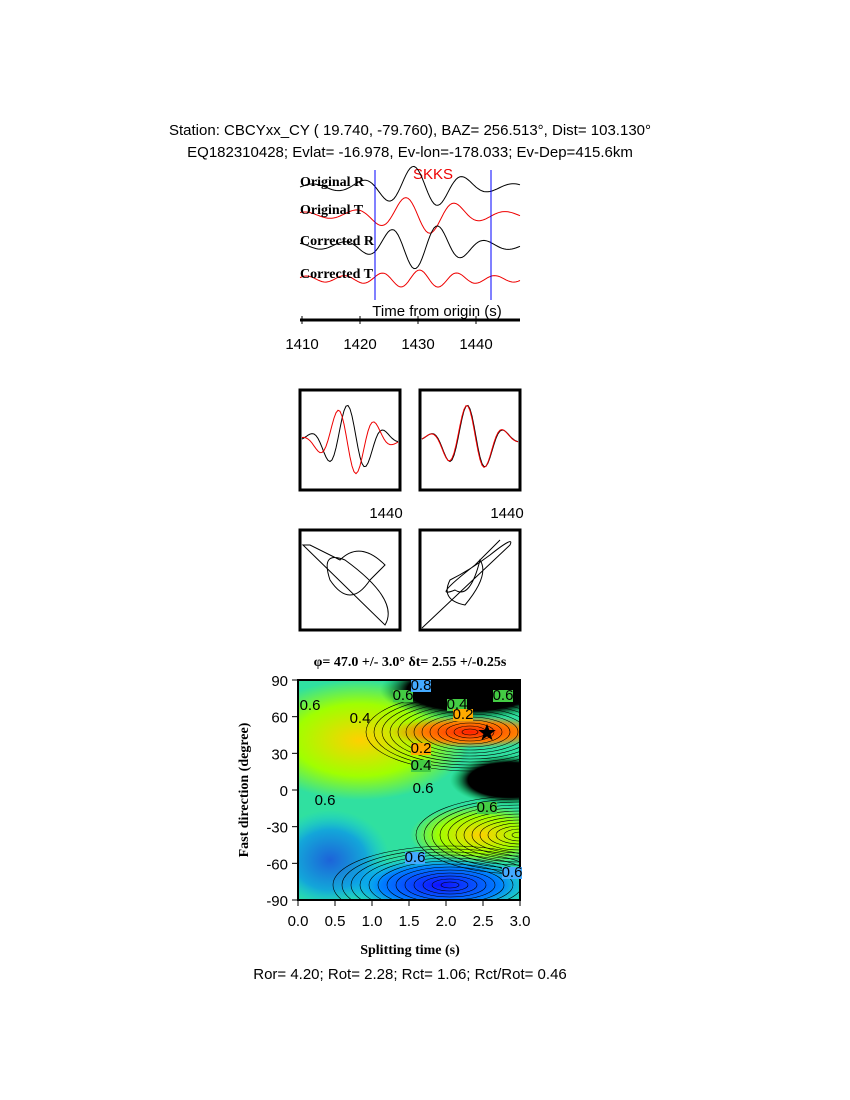 Image resolution: width=850 pixels, height=1100 pixels. Describe the element at coordinates (483, 921) in the screenshot. I see `x-tick-label: 2.5` at that location.